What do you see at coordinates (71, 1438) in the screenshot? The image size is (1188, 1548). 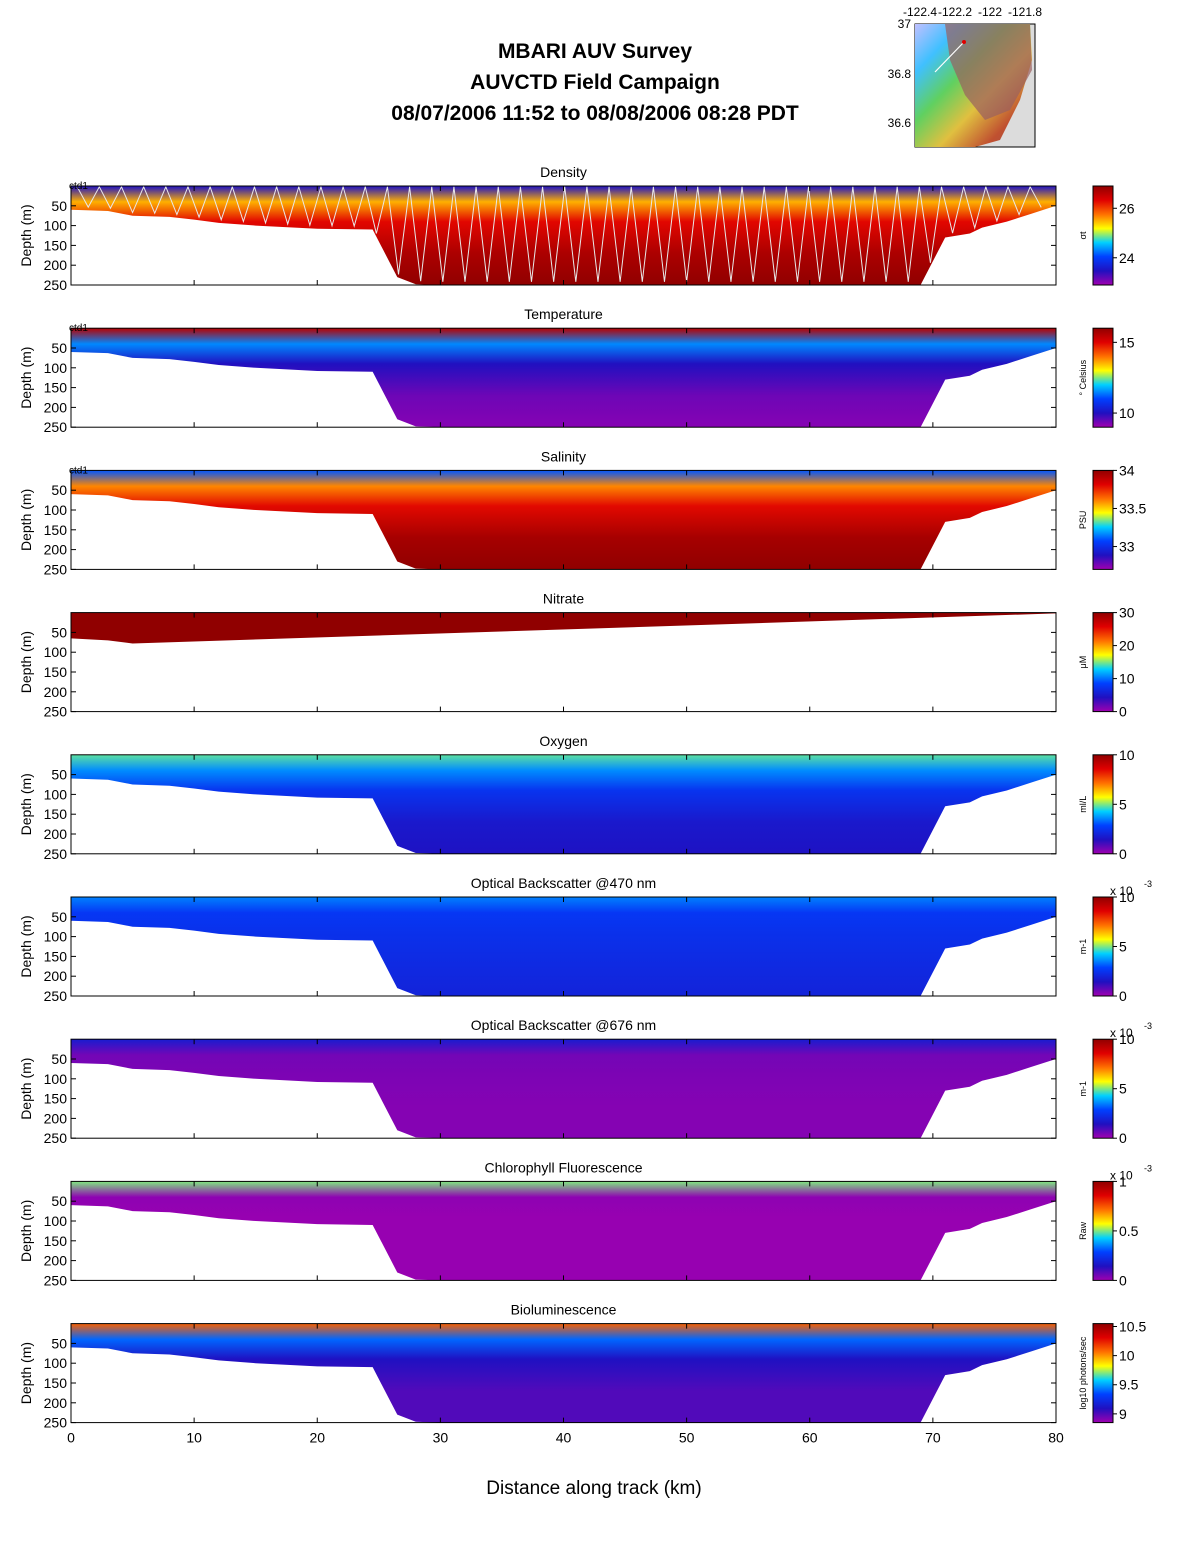 I see `x-tick-label: 0` at bounding box center [71, 1438].